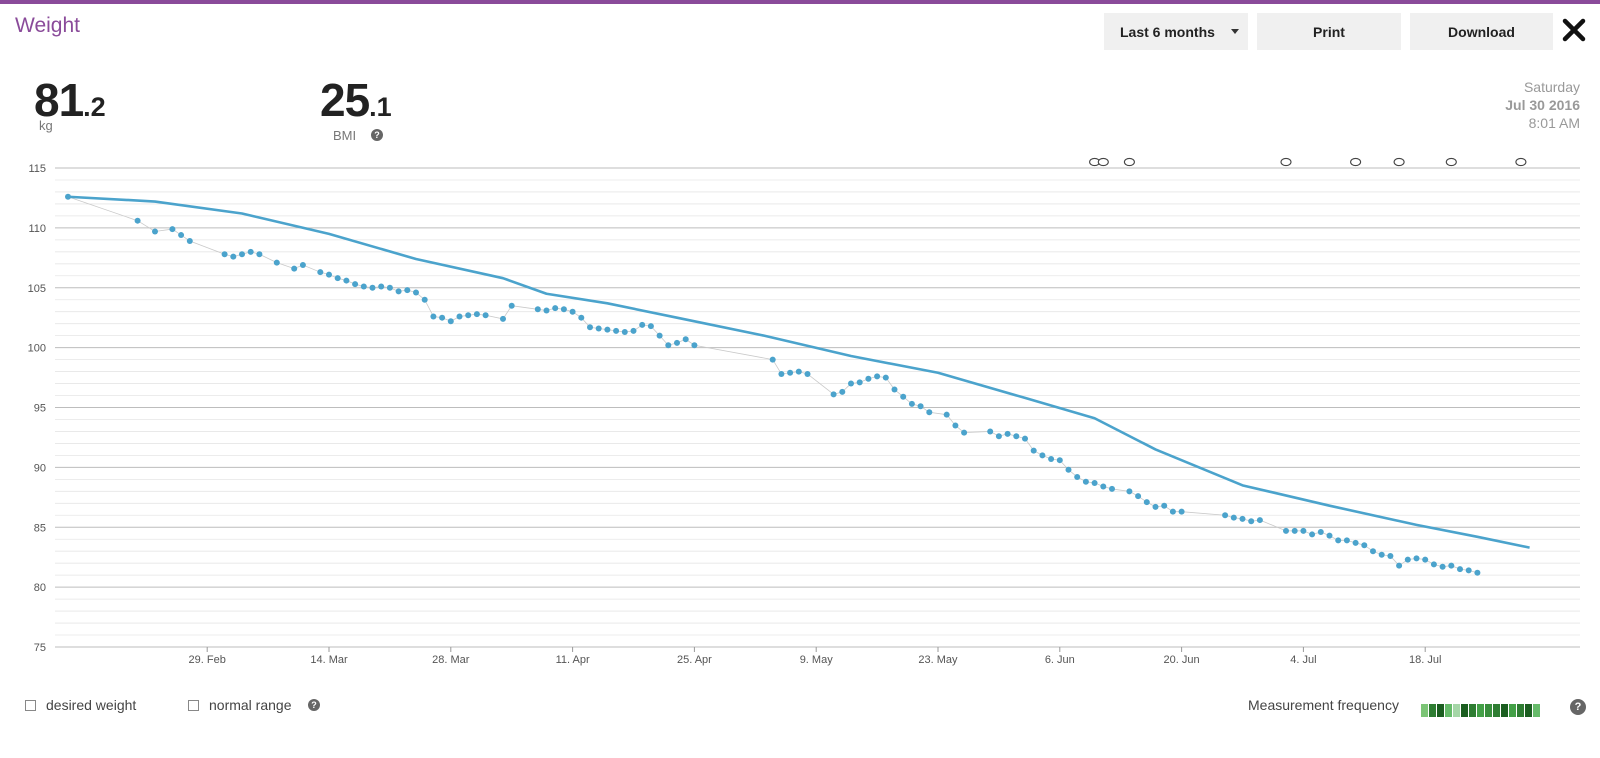 The height and width of the screenshot is (758, 1600). Describe the element at coordinates (40, 588) in the screenshot. I see `y-tick-label: 80` at that location.